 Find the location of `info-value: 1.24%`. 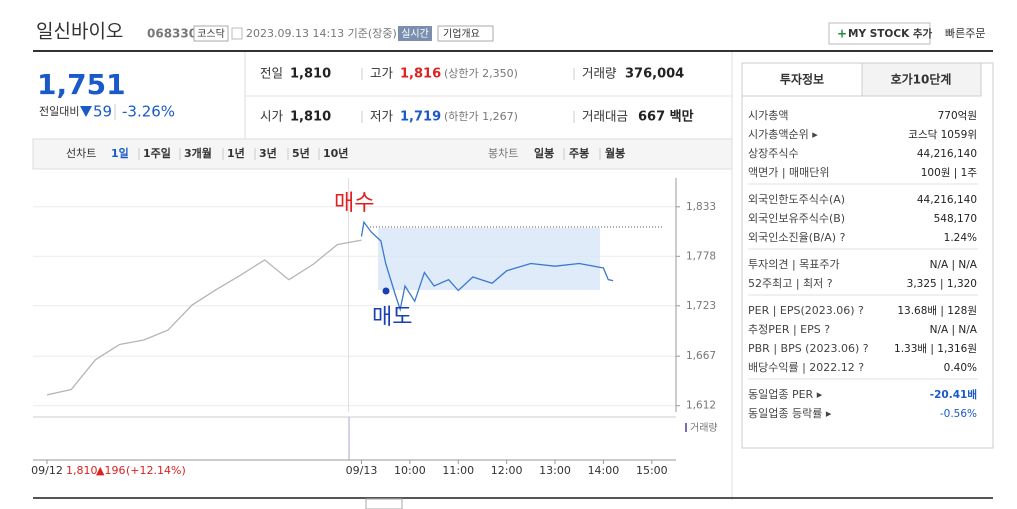

info-value: 1.24% is located at coordinates (960, 238).